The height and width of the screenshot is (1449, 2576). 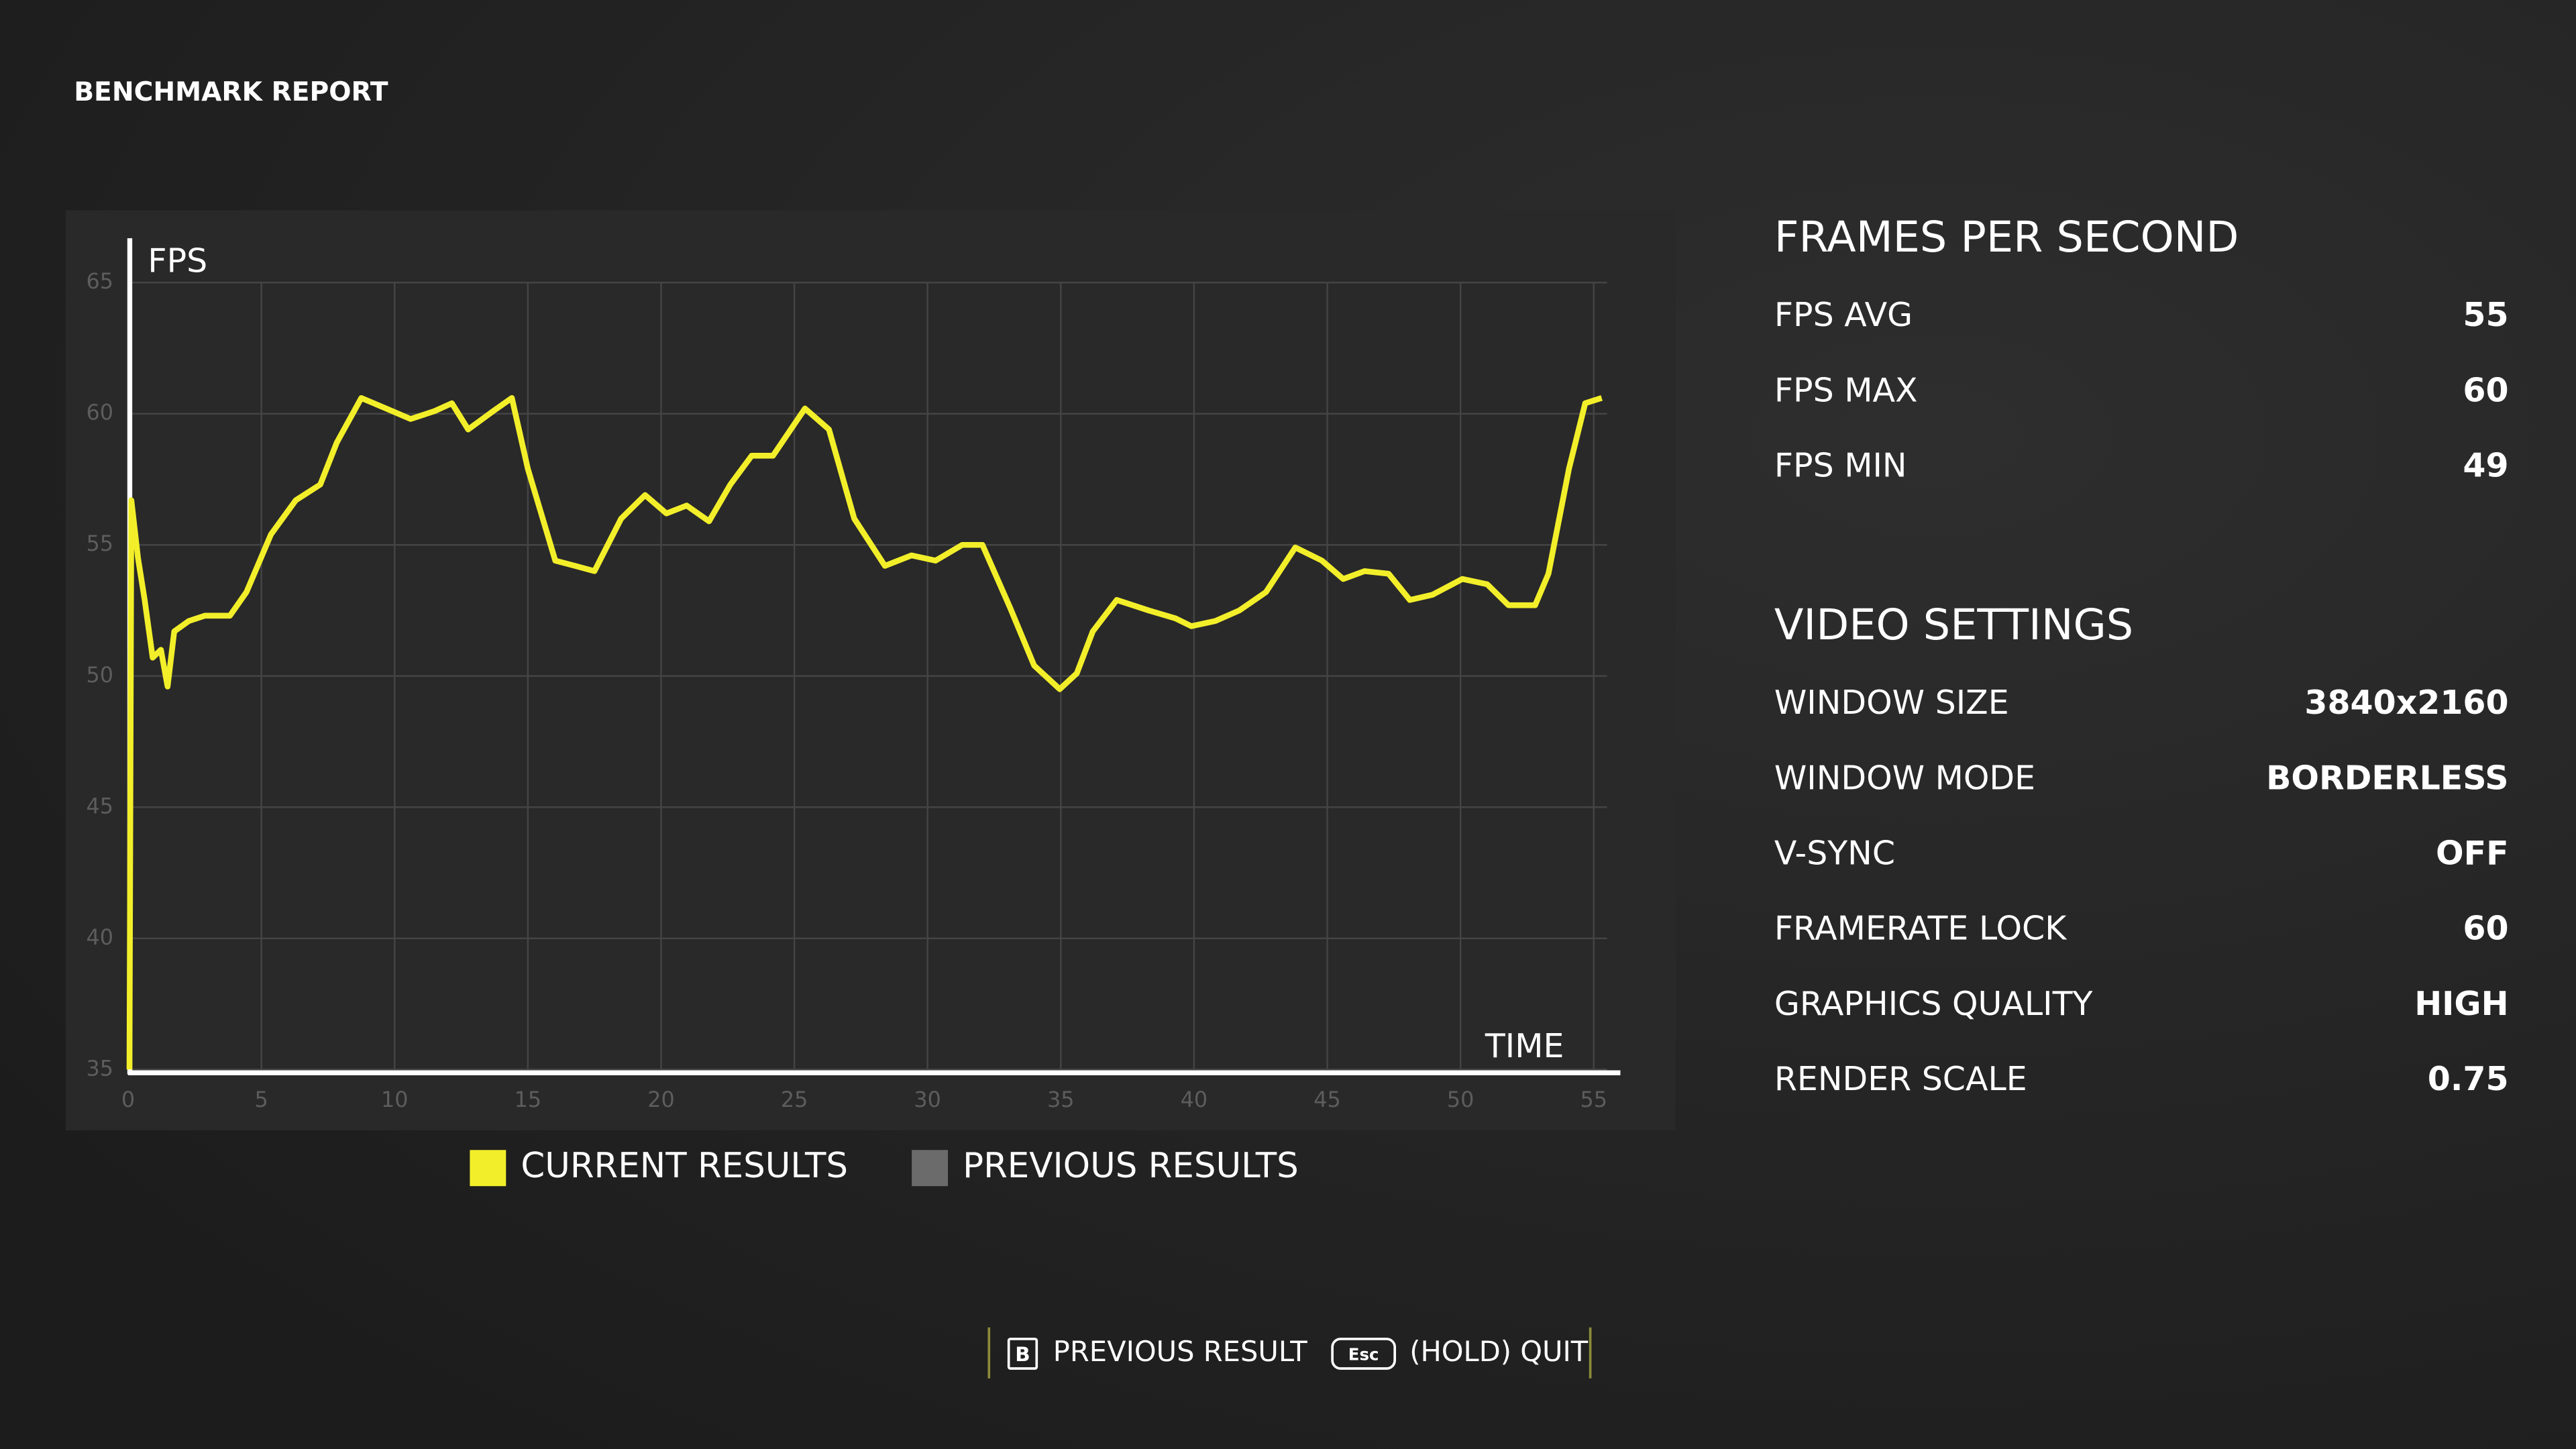 I want to click on x-axis-label: TIME, so click(x=1524, y=1046).